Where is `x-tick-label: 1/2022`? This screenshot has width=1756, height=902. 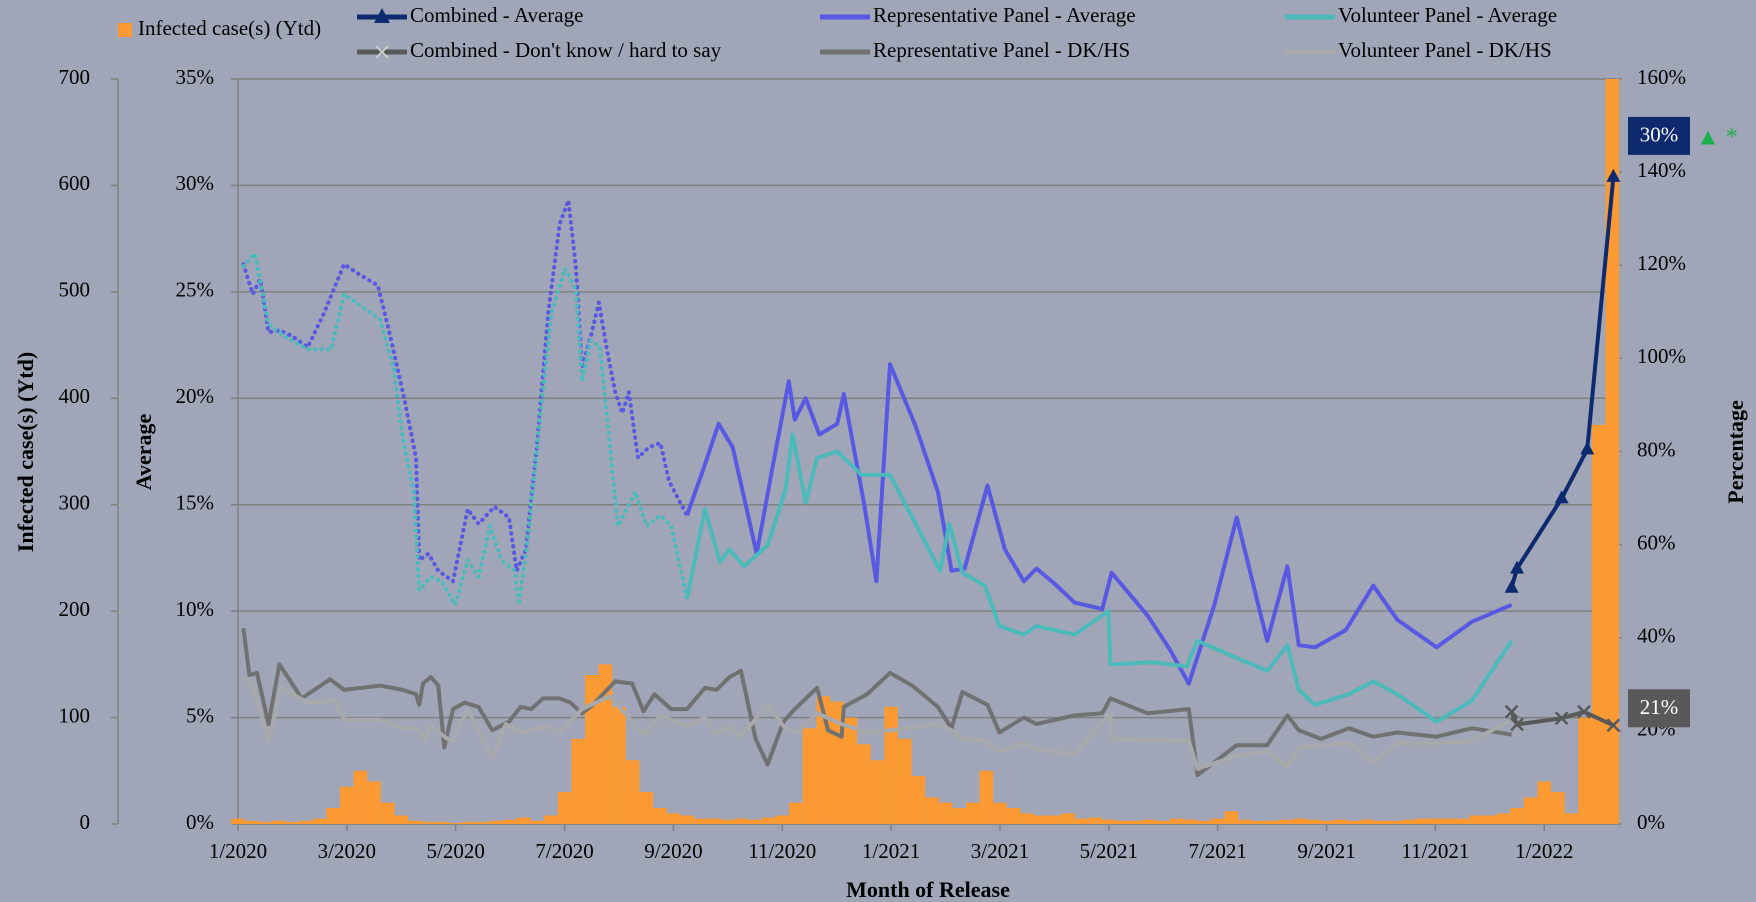 x-tick-label: 1/2022 is located at coordinates (1544, 851).